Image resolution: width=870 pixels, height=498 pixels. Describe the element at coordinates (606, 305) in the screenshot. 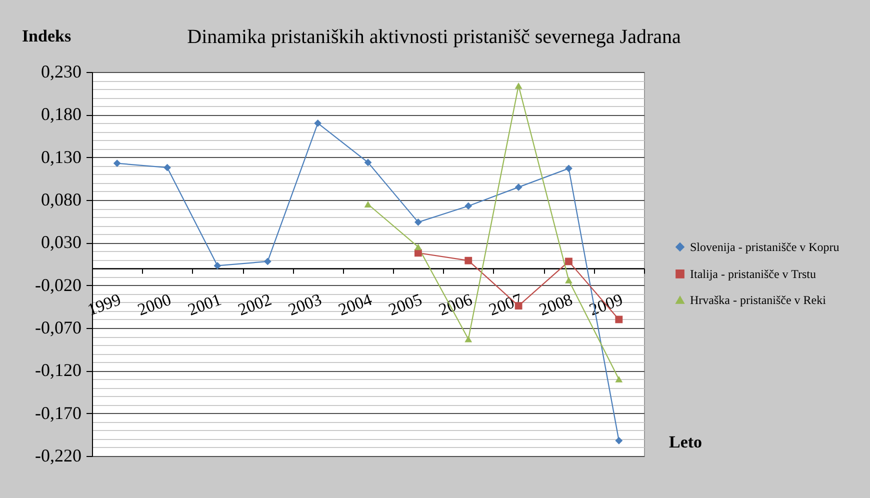

I see `x-tick-label: 2009` at that location.